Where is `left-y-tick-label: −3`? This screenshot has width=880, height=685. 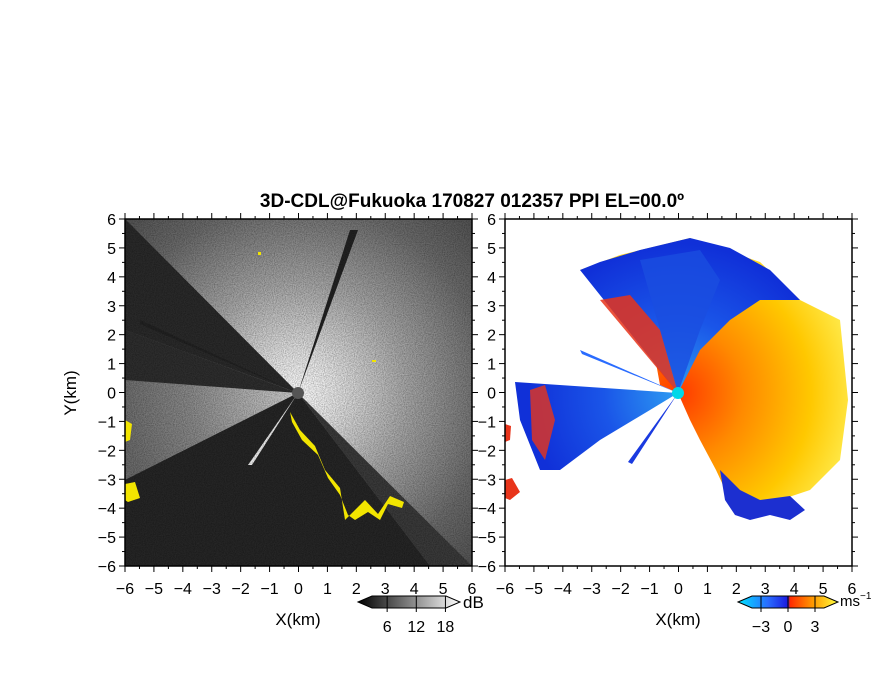
left-y-tick-label: −3 is located at coordinates (107, 480).